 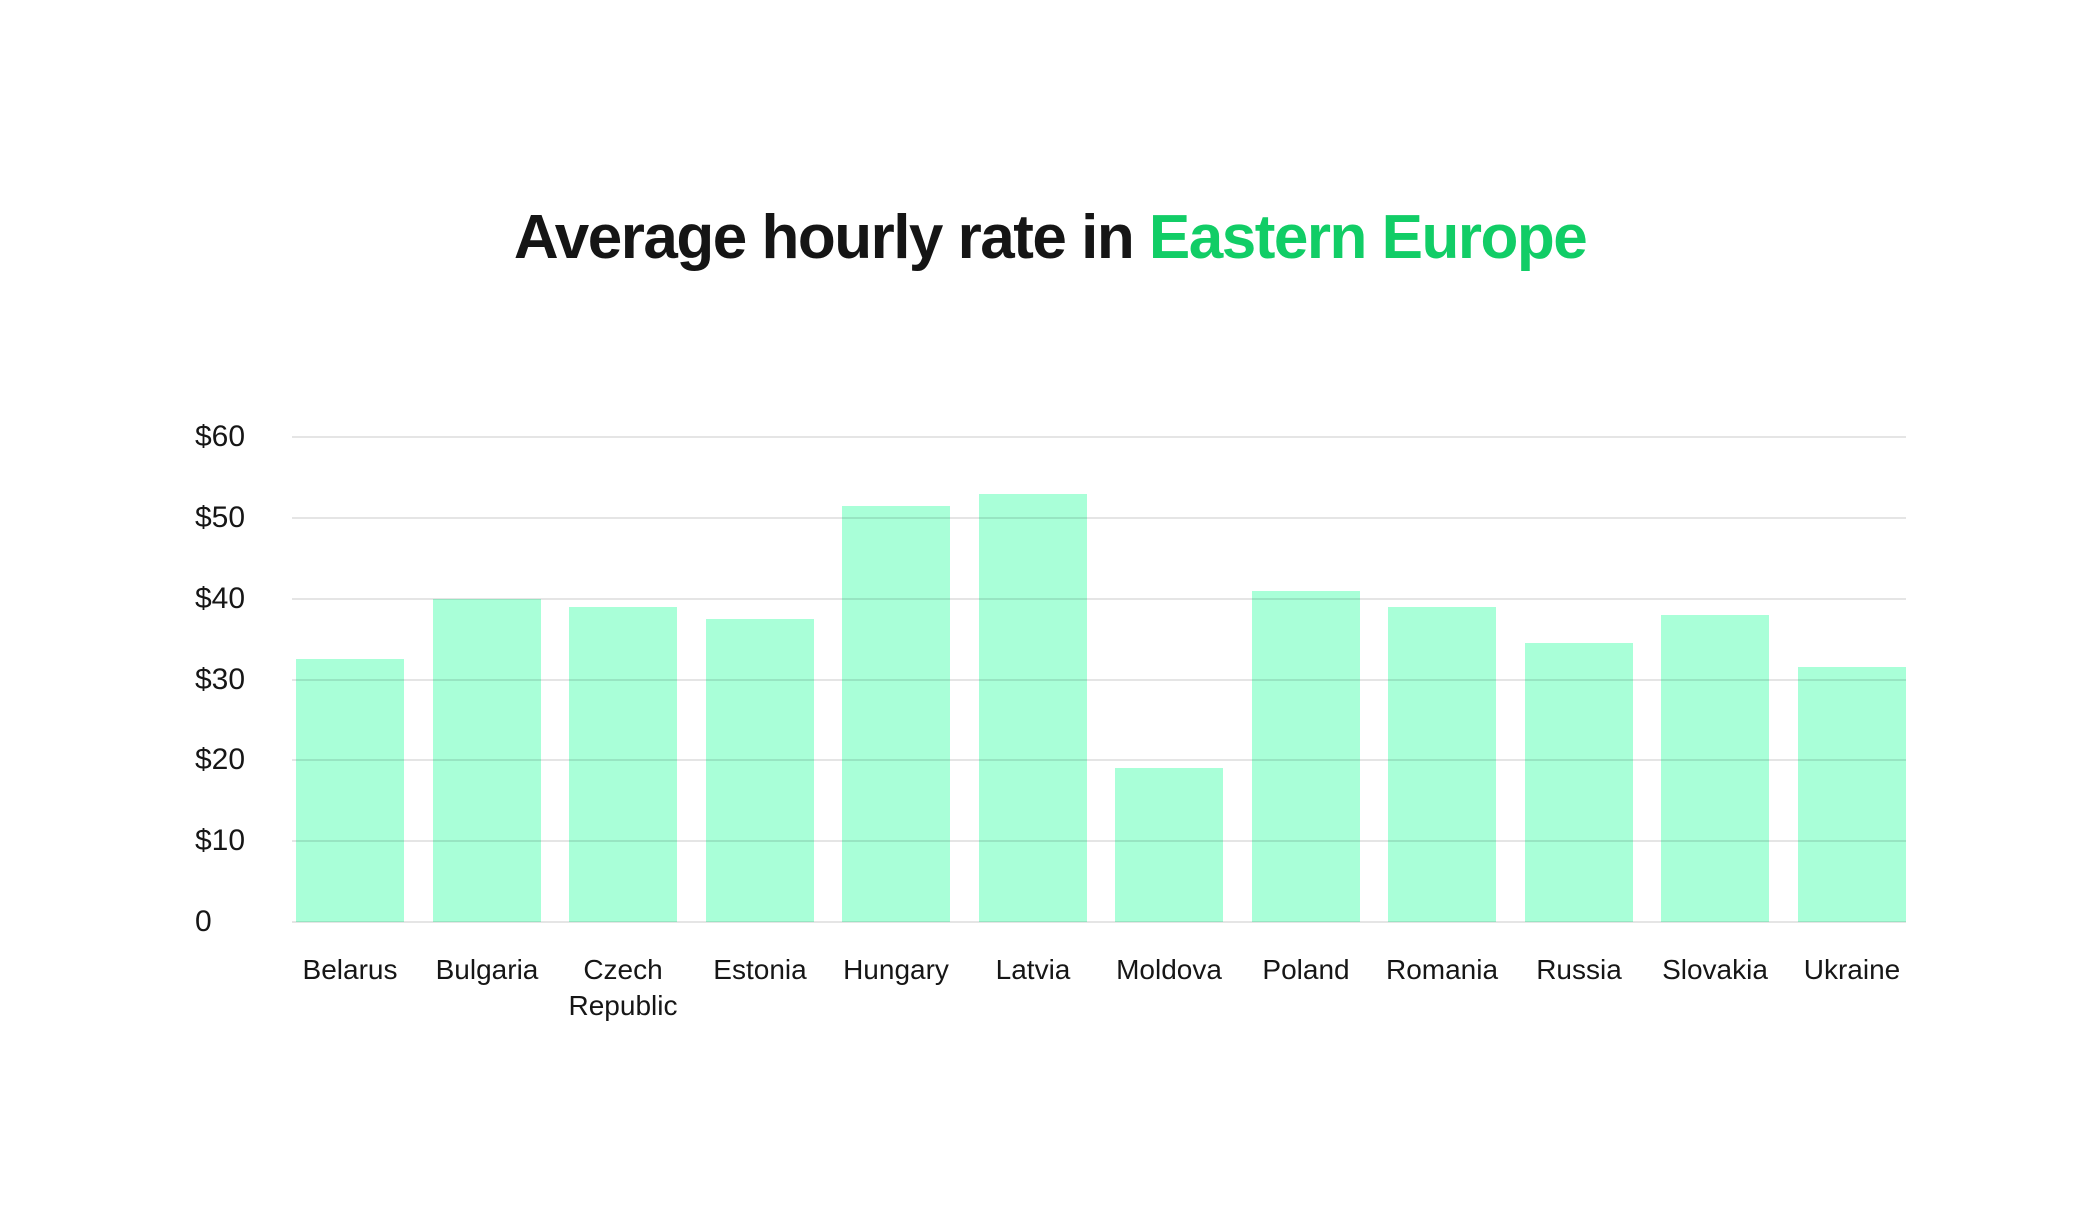 What do you see at coordinates (220, 598) in the screenshot?
I see `y-axis-tick-40: $40` at bounding box center [220, 598].